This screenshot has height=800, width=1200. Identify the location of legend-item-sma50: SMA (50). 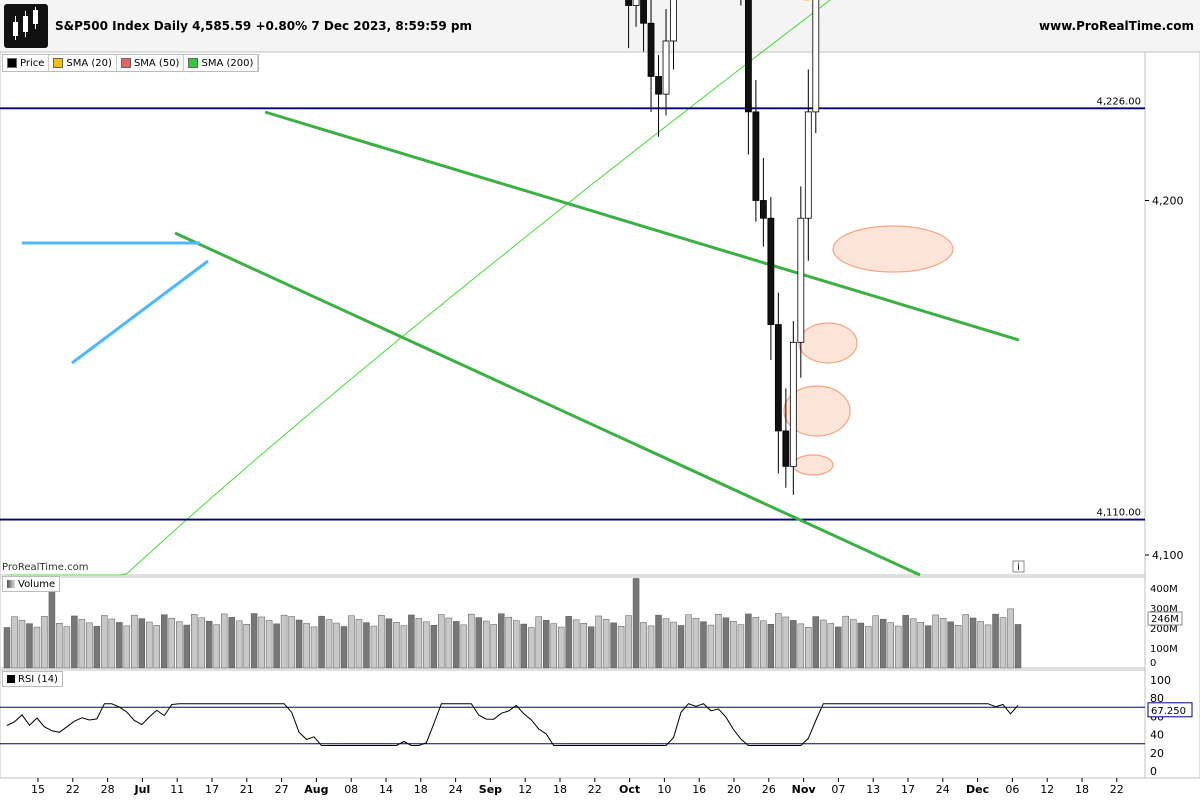
(151, 63).